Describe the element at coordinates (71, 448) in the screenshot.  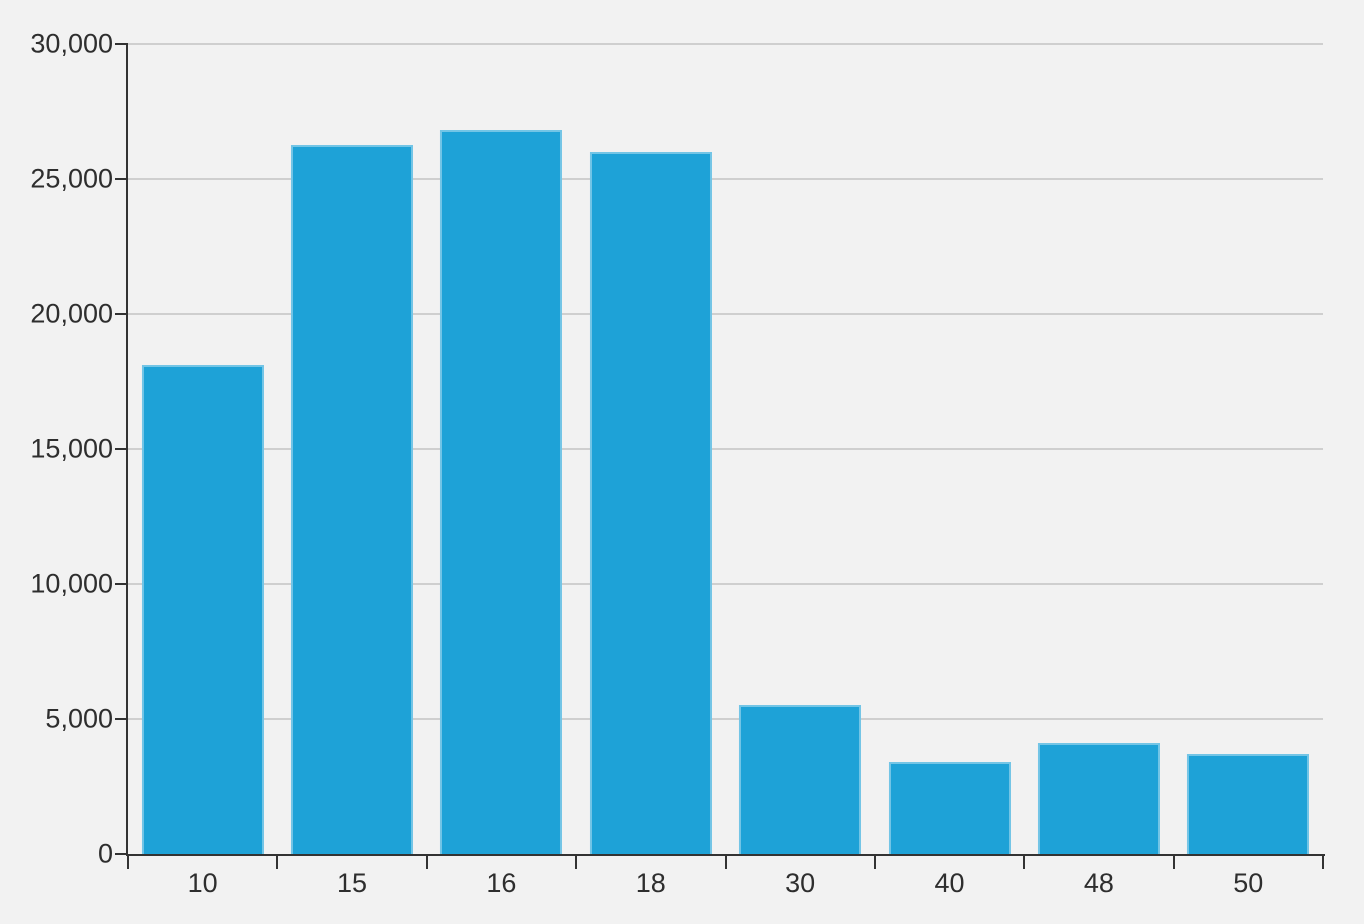
I see `y-tick-label: 15,000` at that location.